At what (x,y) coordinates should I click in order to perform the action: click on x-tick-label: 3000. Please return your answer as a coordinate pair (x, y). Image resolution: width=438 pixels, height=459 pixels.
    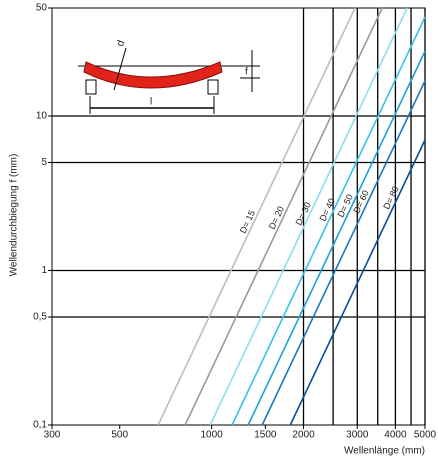
    Looking at the image, I should click on (357, 435).